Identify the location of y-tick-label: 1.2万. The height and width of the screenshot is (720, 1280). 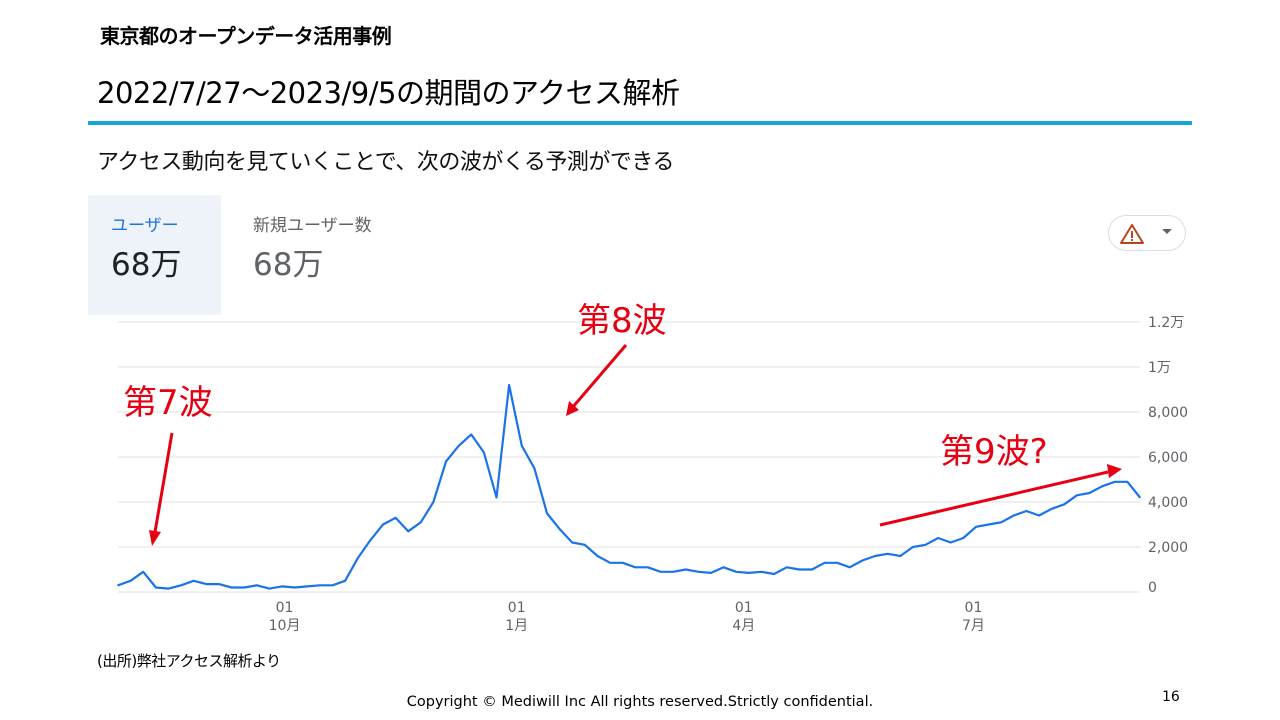
(1166, 323).